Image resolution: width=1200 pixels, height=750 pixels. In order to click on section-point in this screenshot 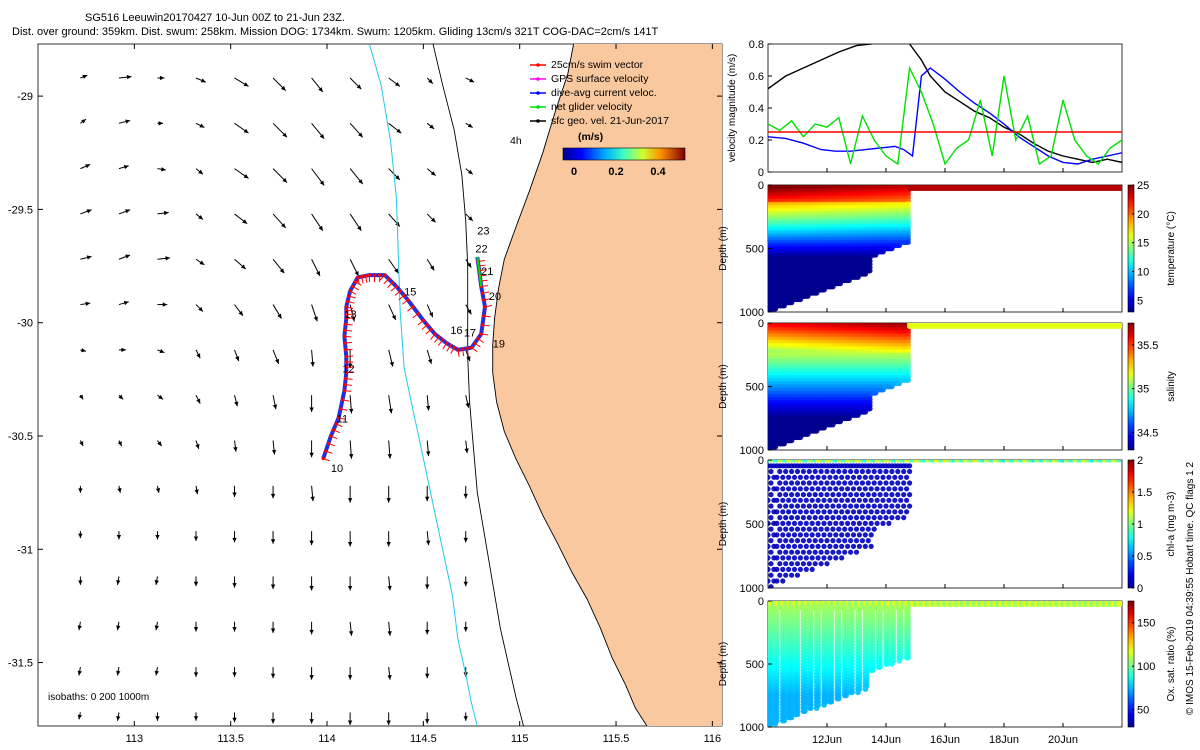, I will do `click(908, 242)`.